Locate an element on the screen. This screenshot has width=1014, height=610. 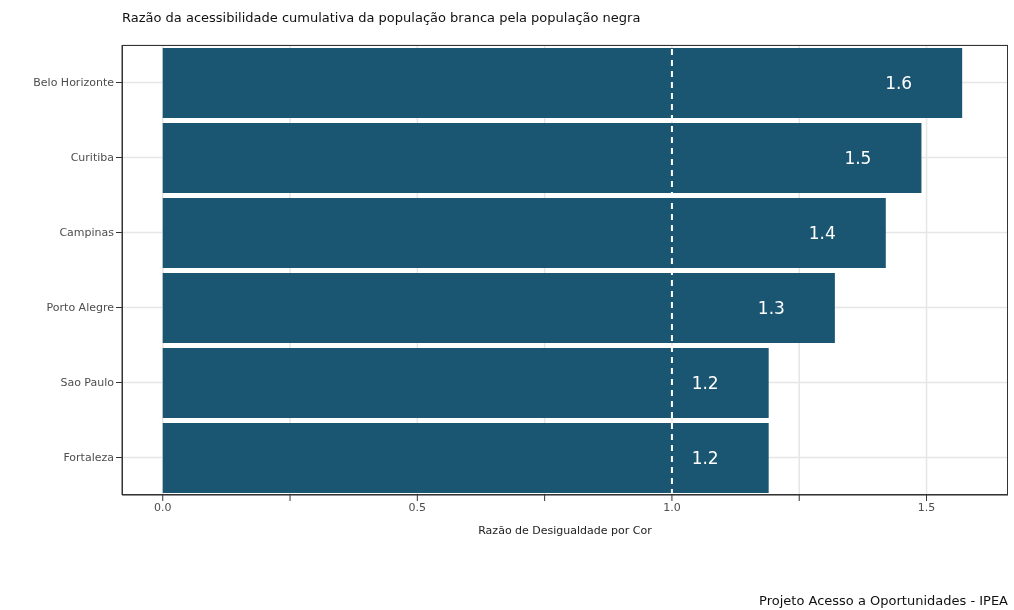
text: Projeto Acesso a Oportunidades - IPEA is located at coordinates (883, 600).